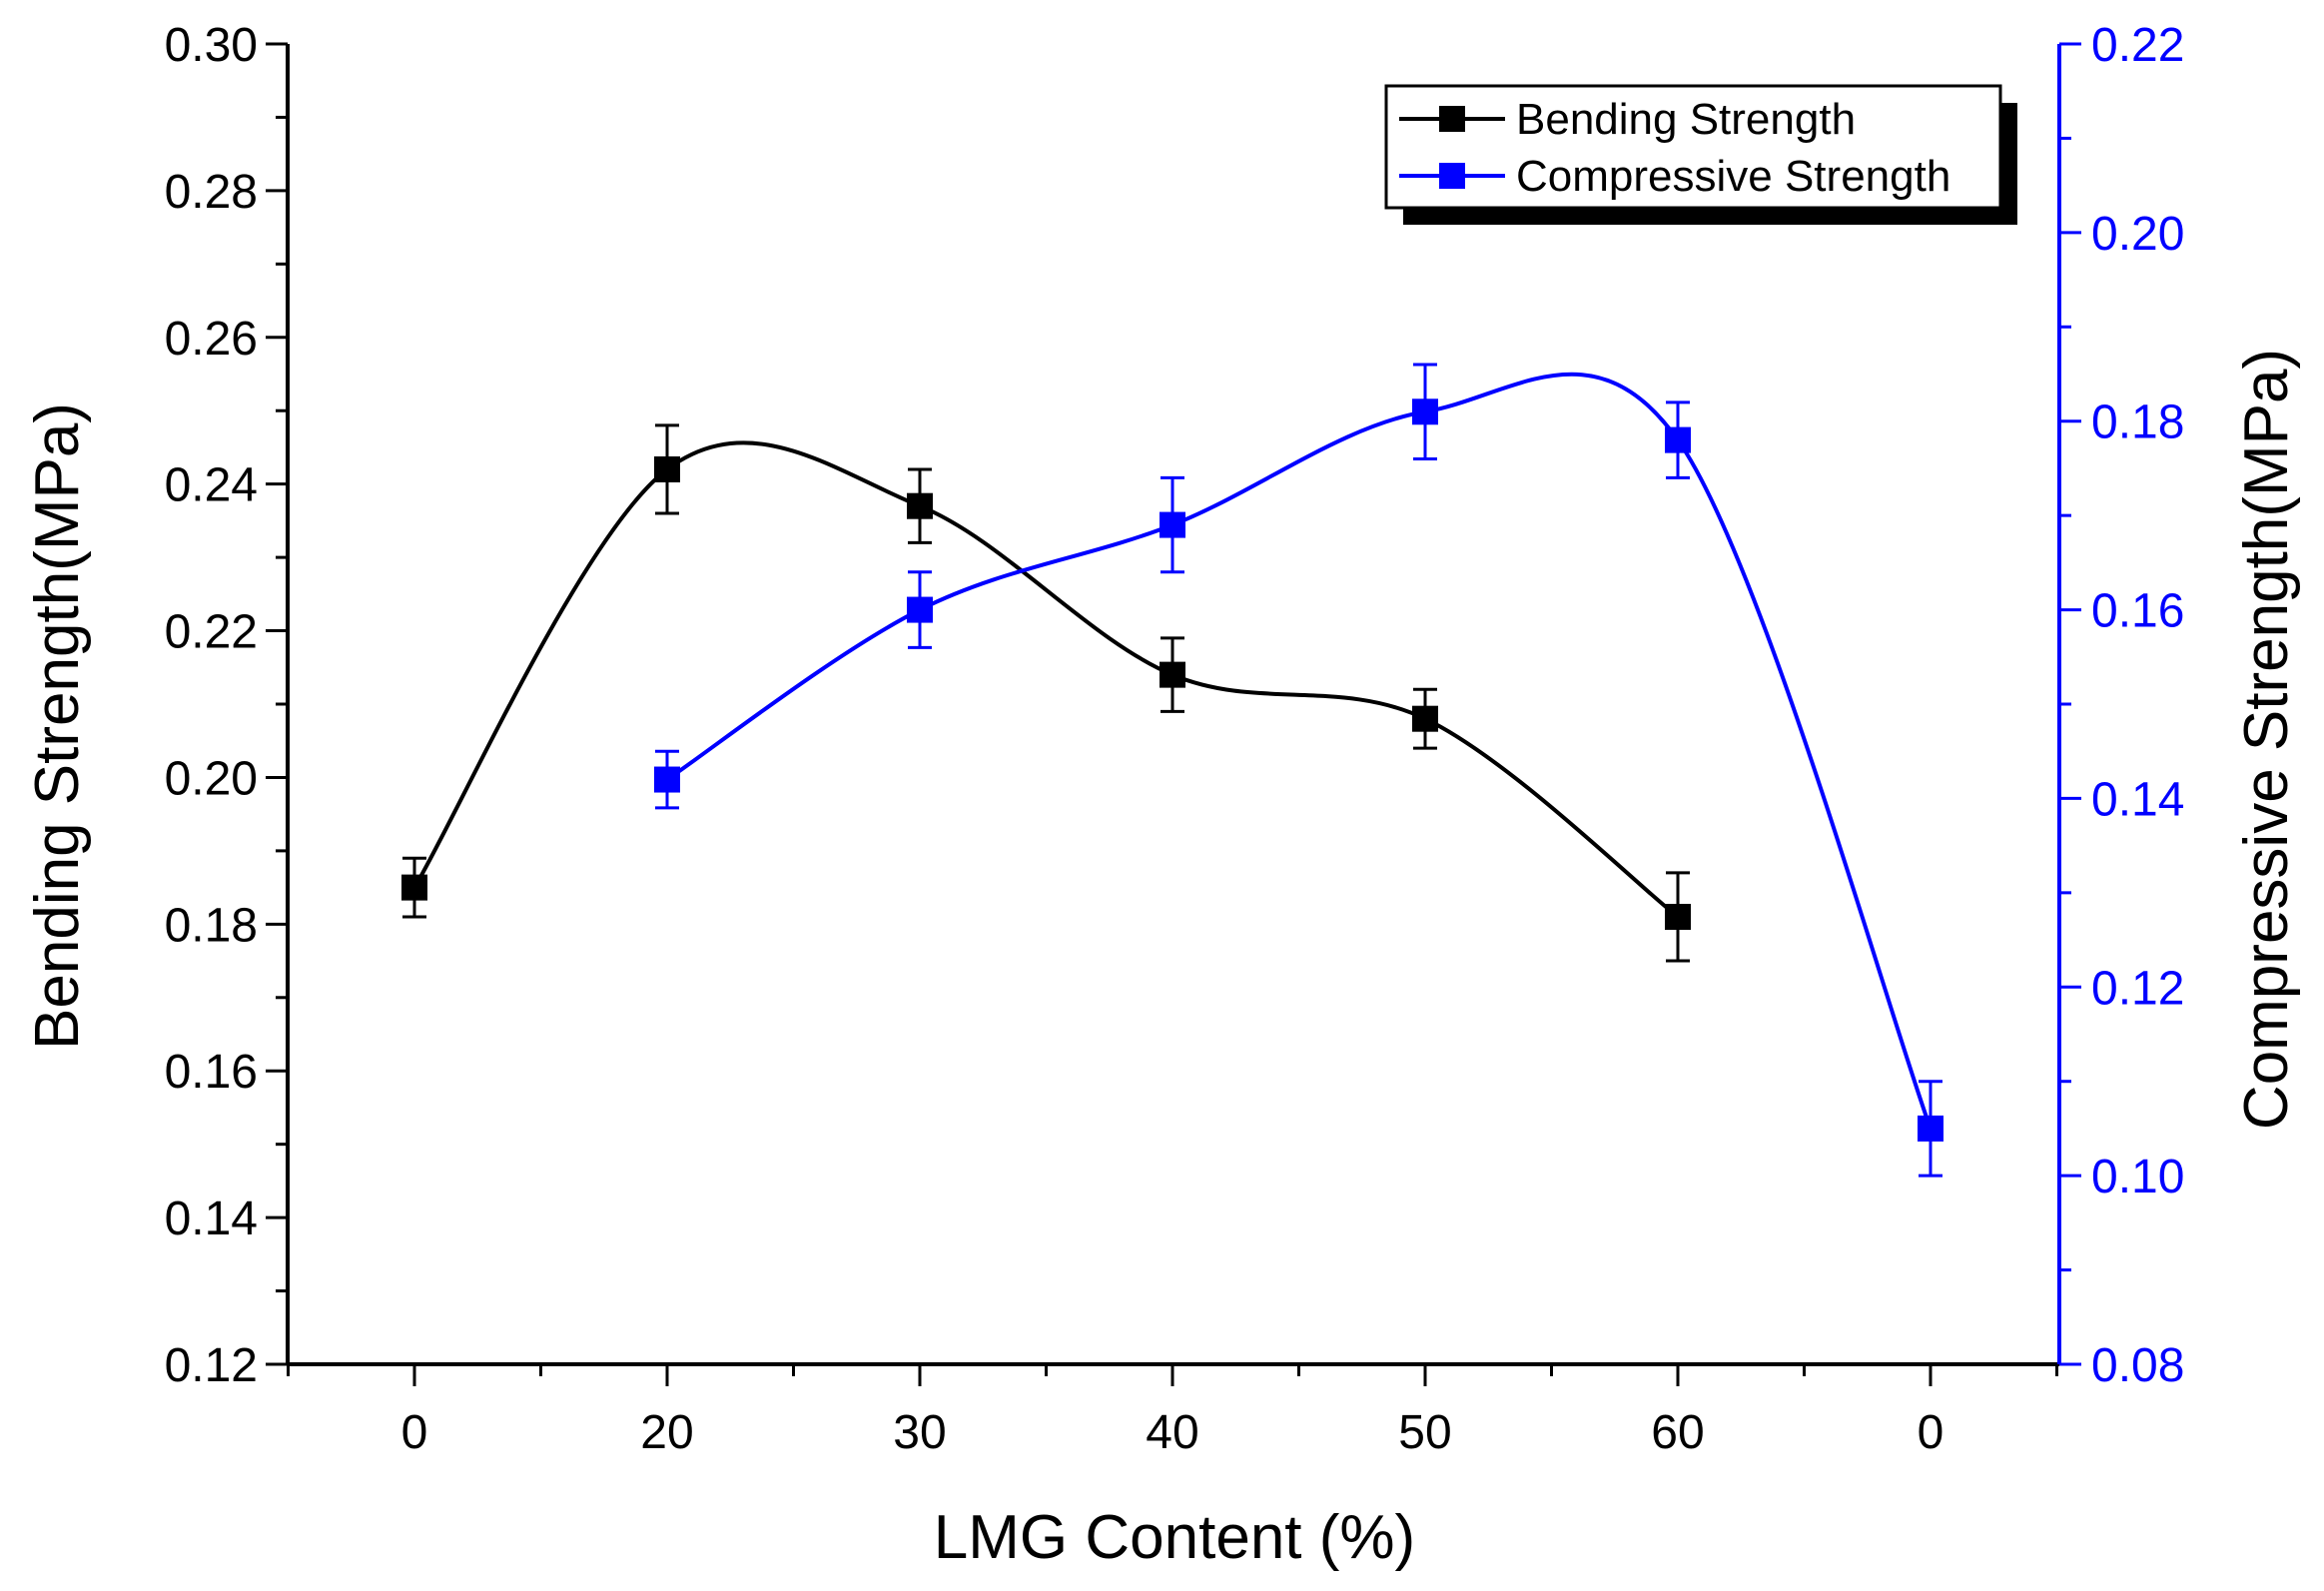 The image size is (2324, 1591). I want to click on y-right-tick-label: 0.16, so click(2137, 611).